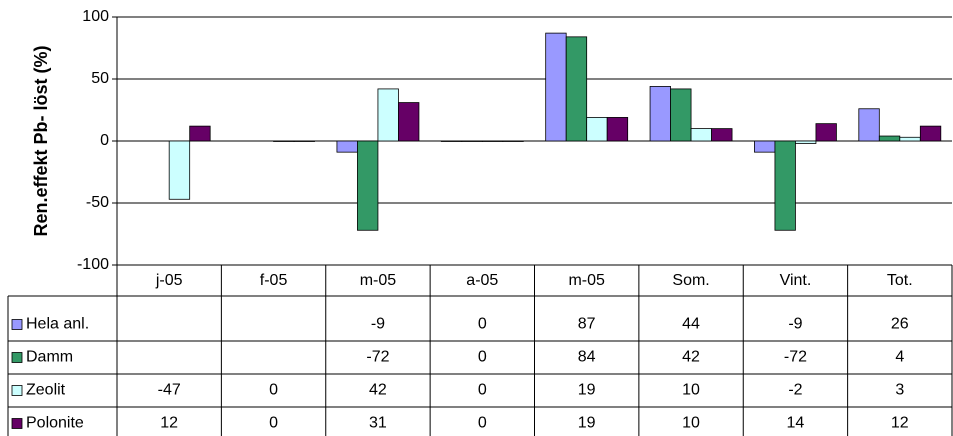 The height and width of the screenshot is (436, 953). I want to click on y-tick-label: -100, so click(93, 264).